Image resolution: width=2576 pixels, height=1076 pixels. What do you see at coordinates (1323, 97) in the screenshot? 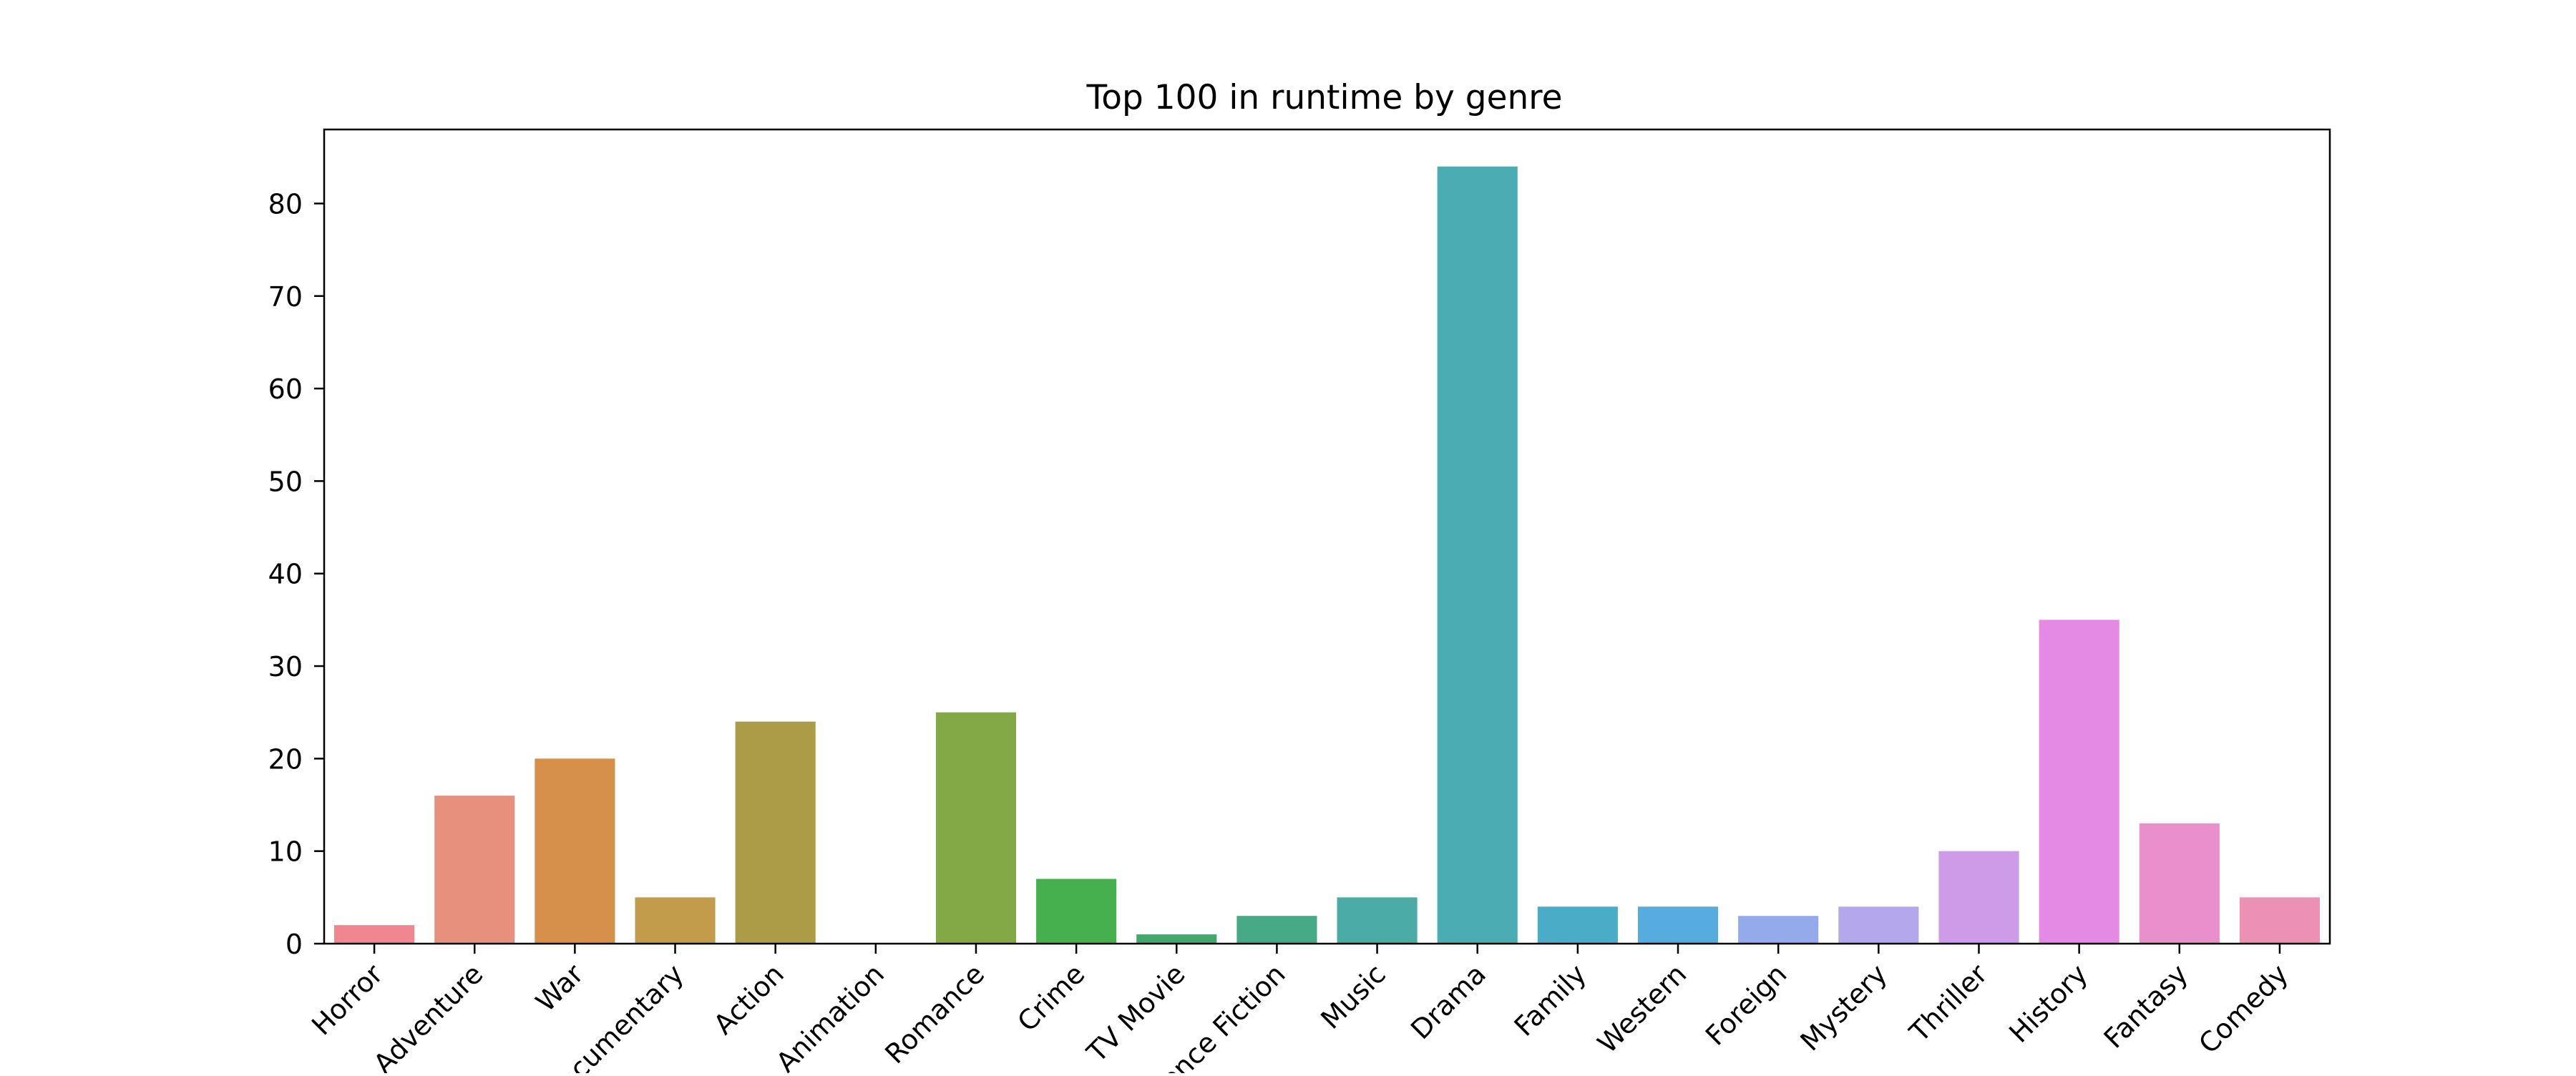
I see `chart-title: Top 100 in runtime by genre` at bounding box center [1323, 97].